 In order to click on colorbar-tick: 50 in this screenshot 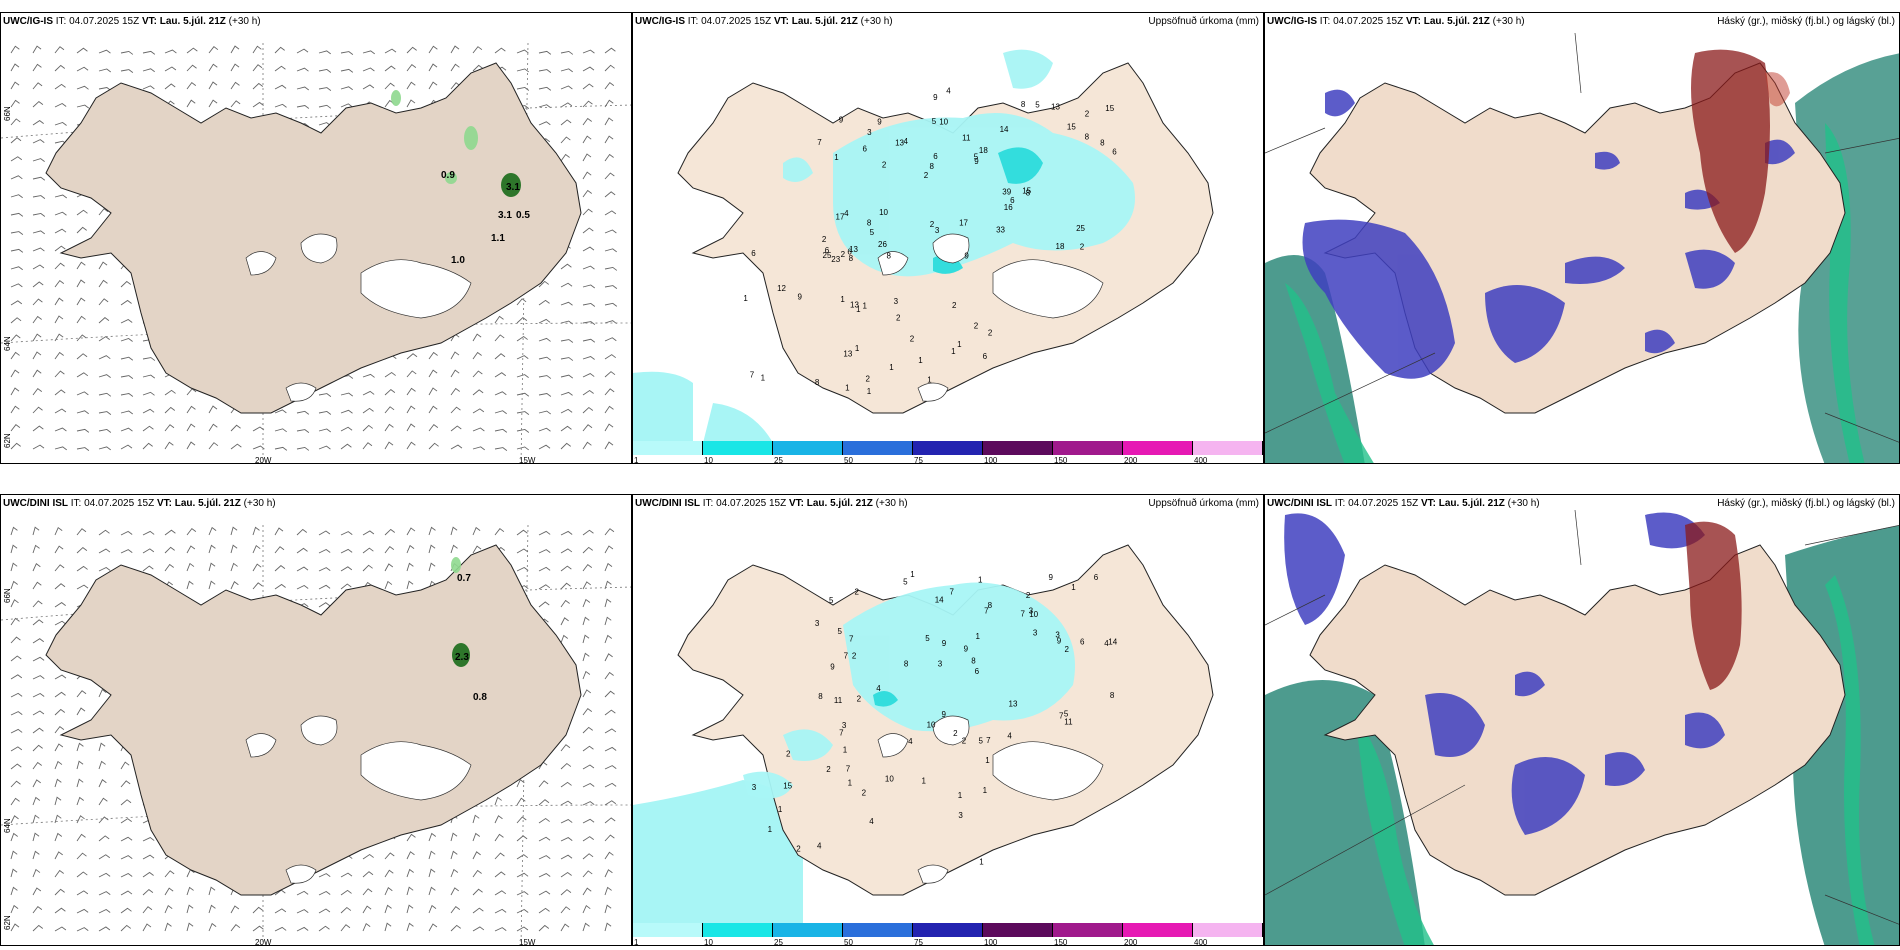, I will do `click(848, 460)`.